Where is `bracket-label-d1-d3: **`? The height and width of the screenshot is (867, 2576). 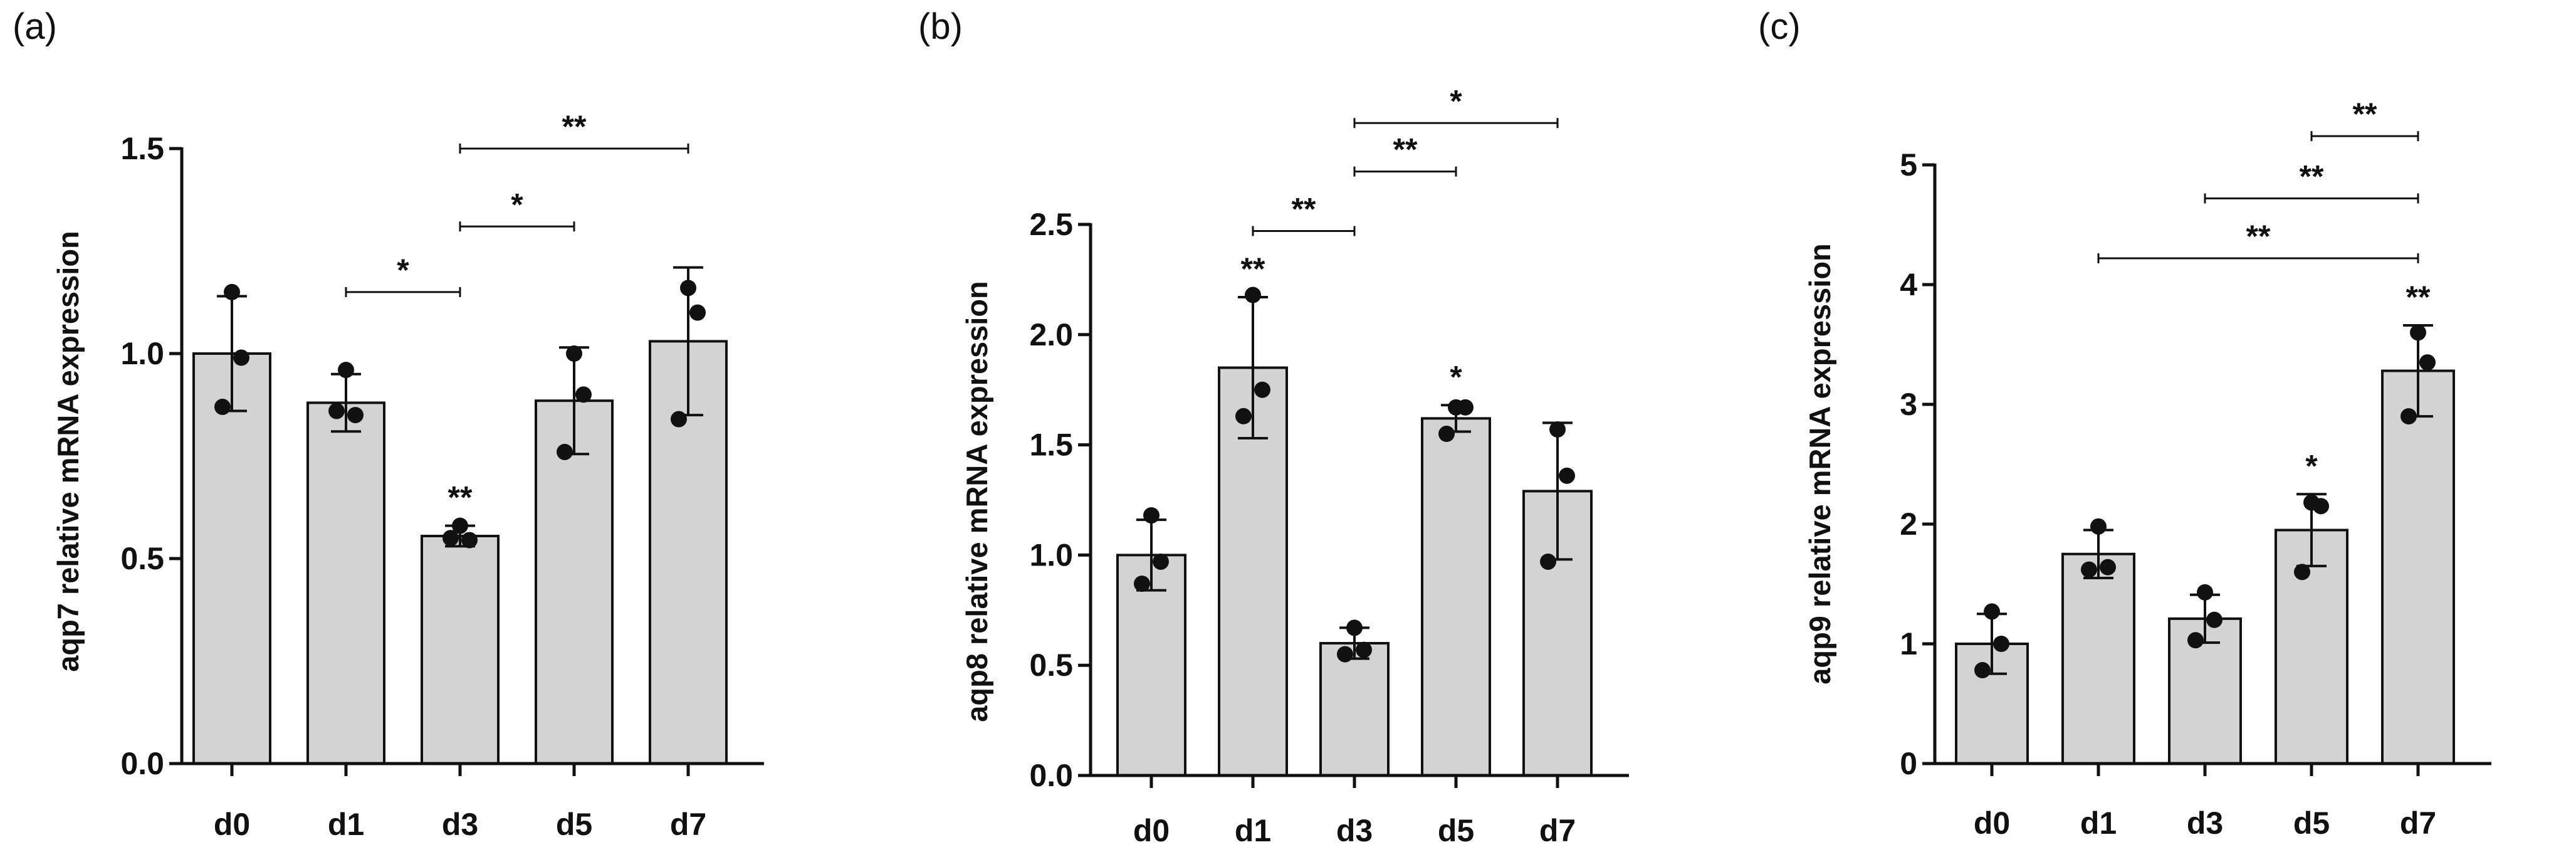
bracket-label-d1-d3: ** is located at coordinates (1304, 209).